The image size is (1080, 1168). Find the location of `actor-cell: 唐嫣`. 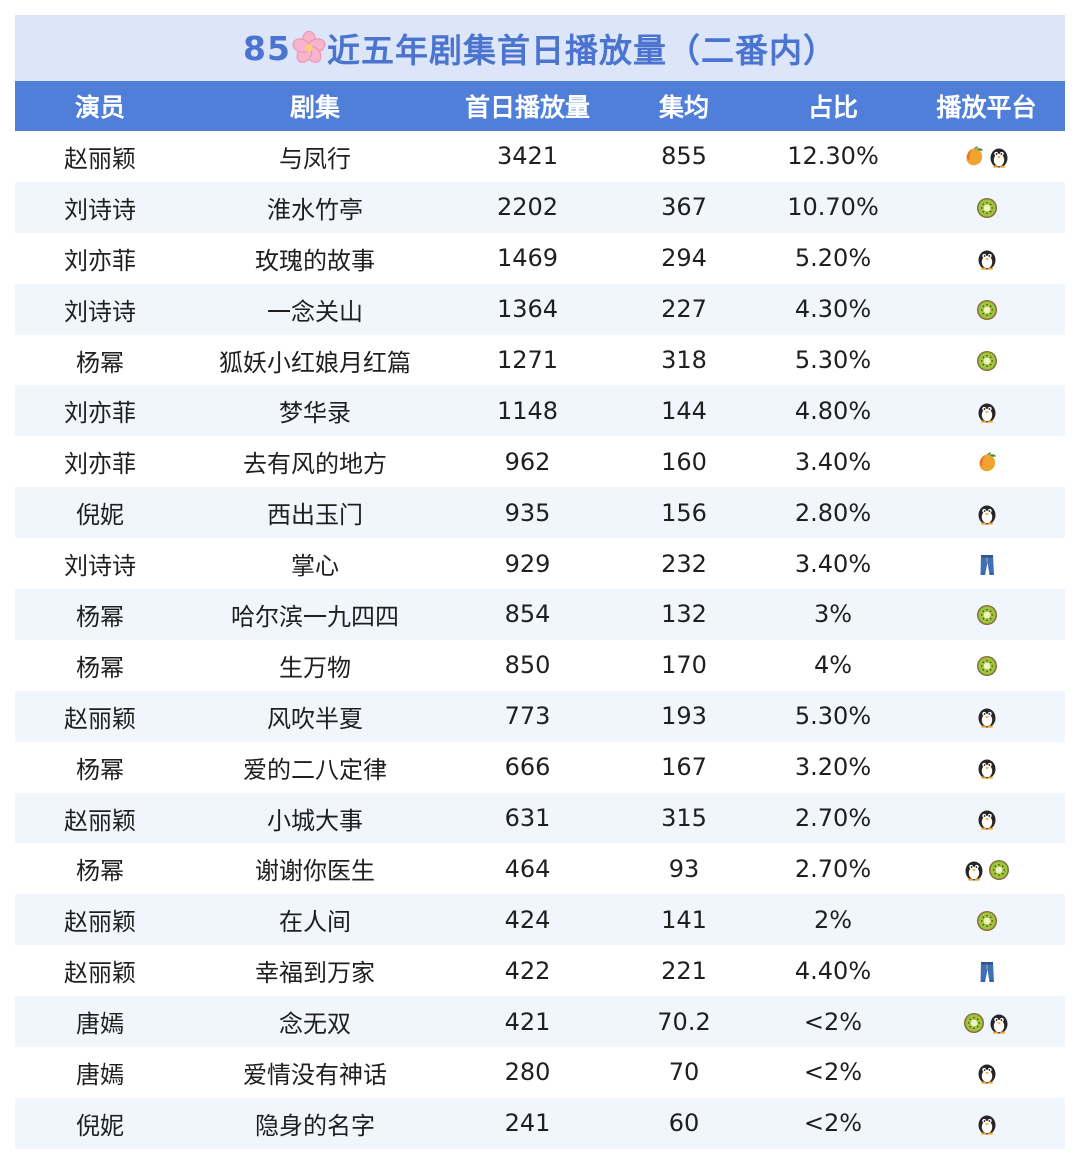

actor-cell: 唐嫣 is located at coordinates (100, 1022).